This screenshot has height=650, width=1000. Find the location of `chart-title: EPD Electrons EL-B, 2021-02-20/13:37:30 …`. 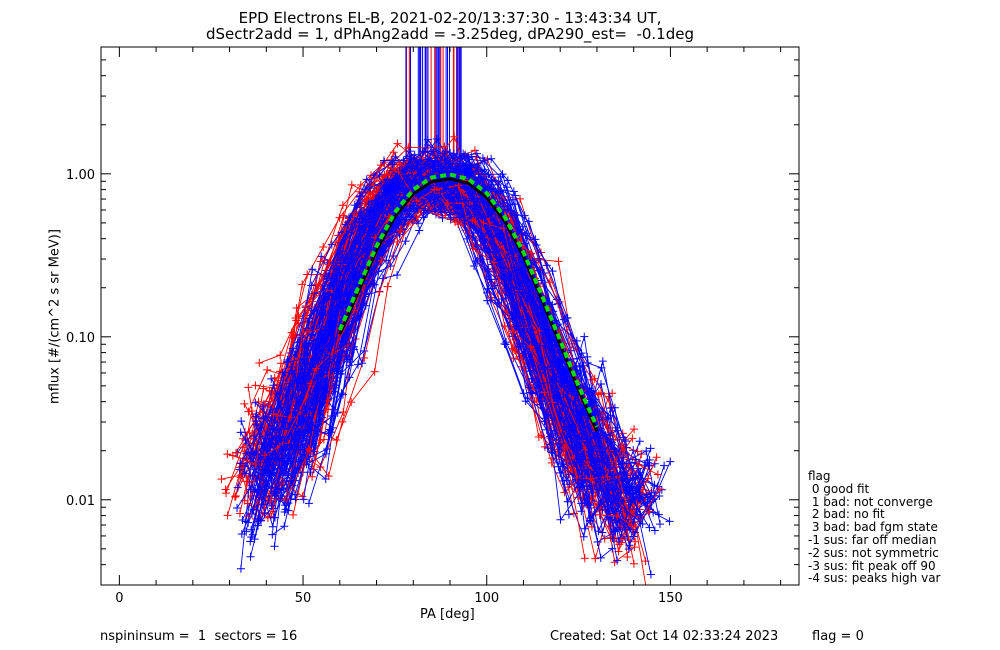

chart-title: EPD Electrons EL-B, 2021-02-20/13:37:30 … is located at coordinates (450, 18).